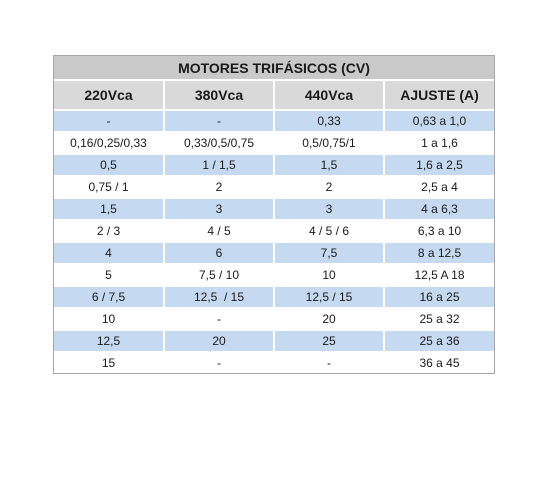 The image size is (544, 480). What do you see at coordinates (438, 209) in the screenshot?
I see `table-cell: 4 a 6,3` at bounding box center [438, 209].